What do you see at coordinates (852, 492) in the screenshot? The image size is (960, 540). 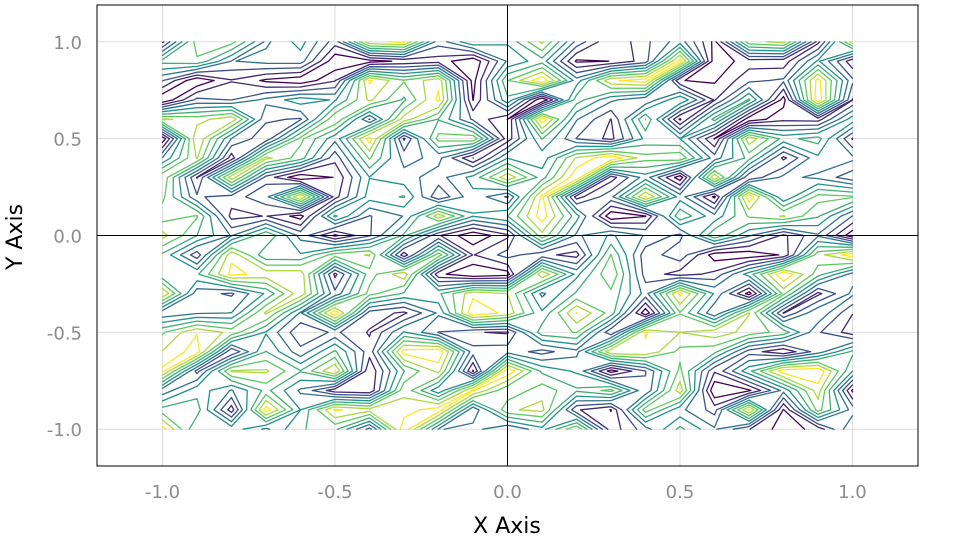 I see `x-tick-label: 1.0` at bounding box center [852, 492].